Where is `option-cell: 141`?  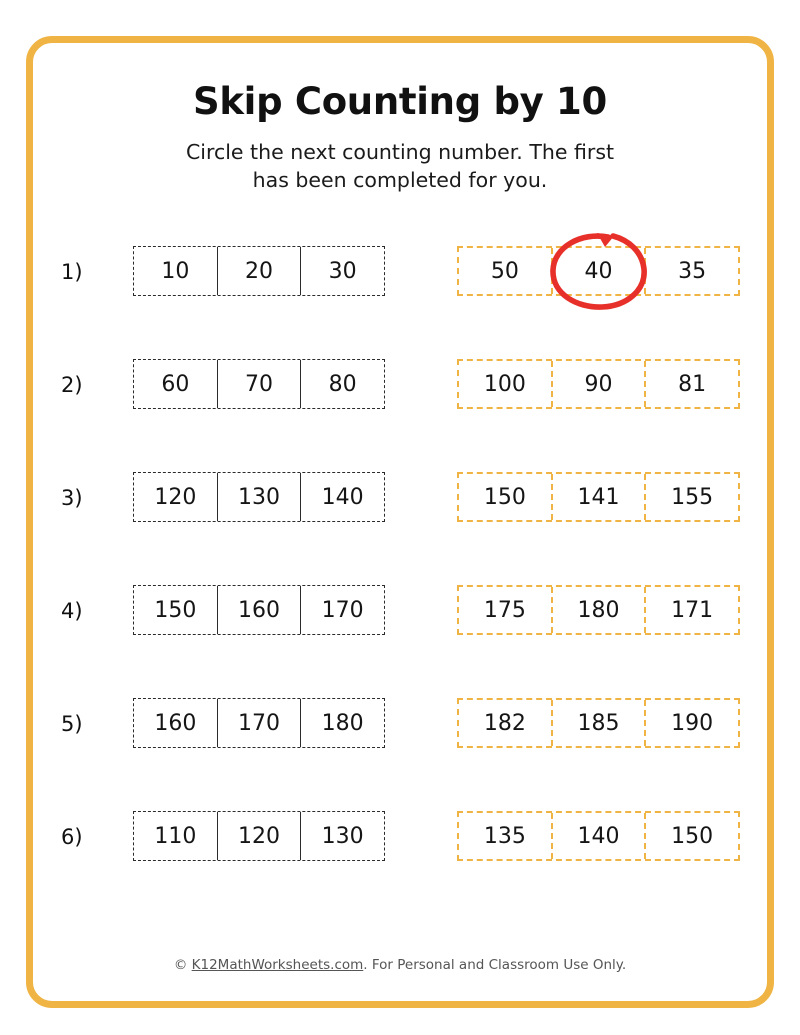 option-cell: 141 is located at coordinates (600, 497).